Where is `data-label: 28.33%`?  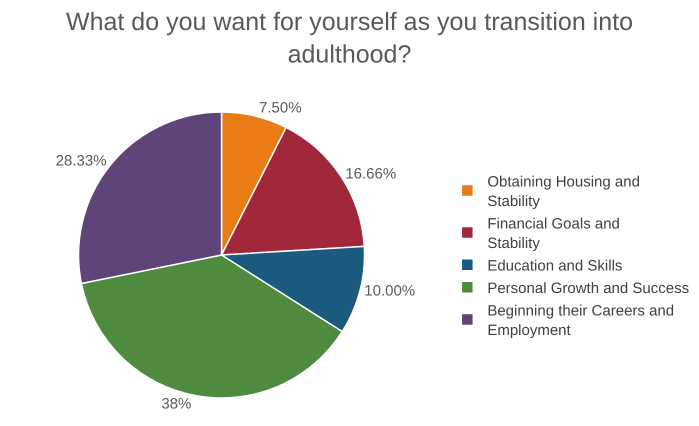 data-label: 28.33% is located at coordinates (81, 161).